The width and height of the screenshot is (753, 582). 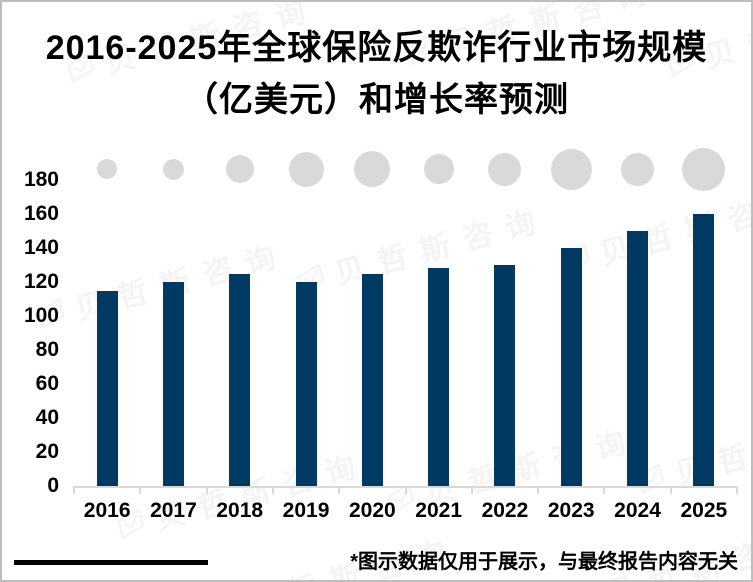 I want to click on growth-bubble-2024, so click(x=638, y=169).